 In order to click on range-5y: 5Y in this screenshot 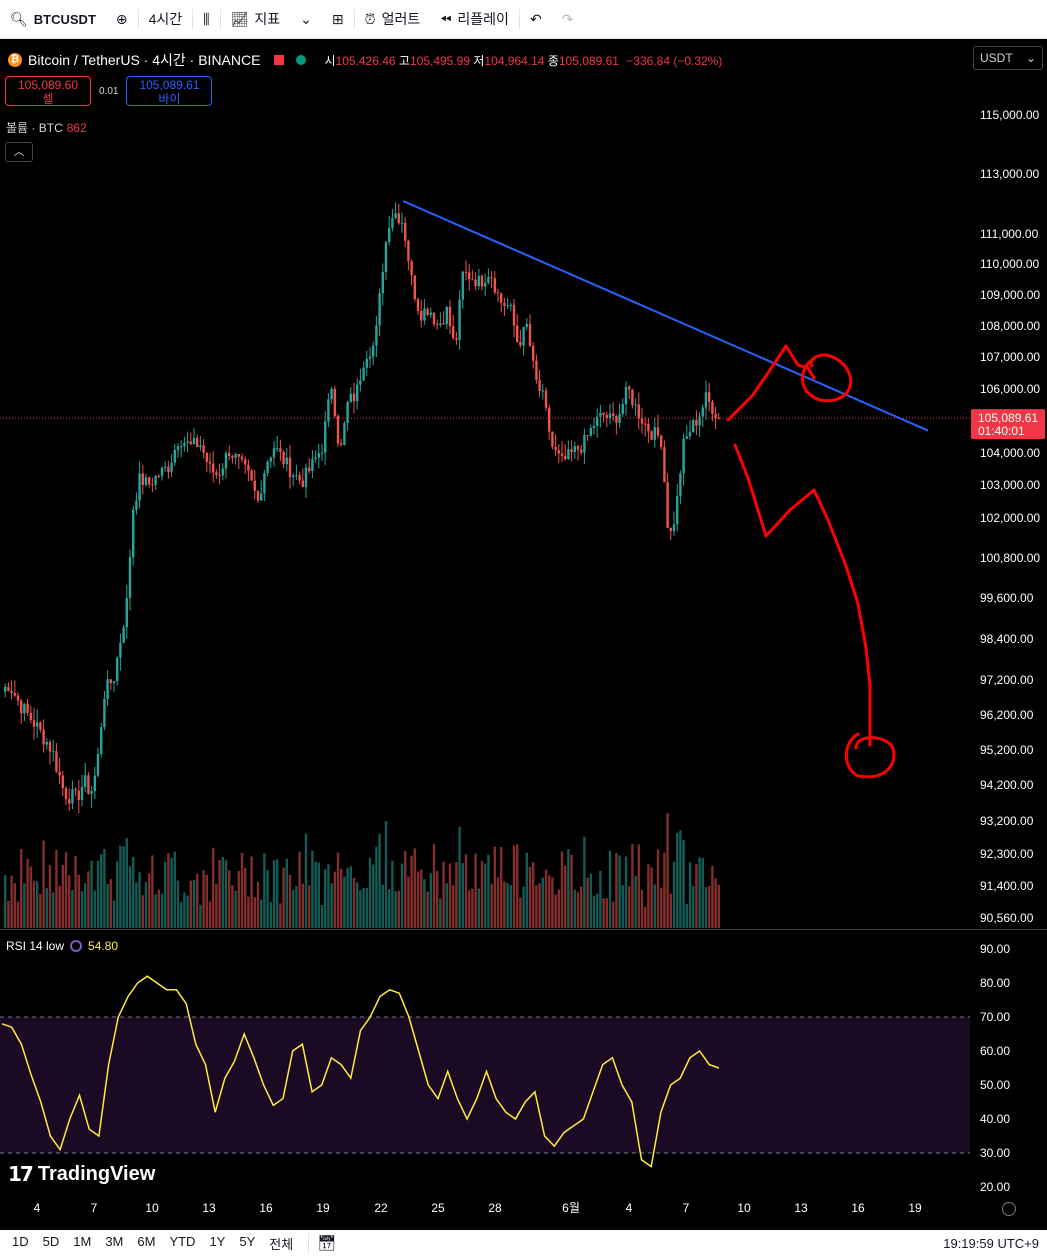, I will do `click(247, 1241)`.